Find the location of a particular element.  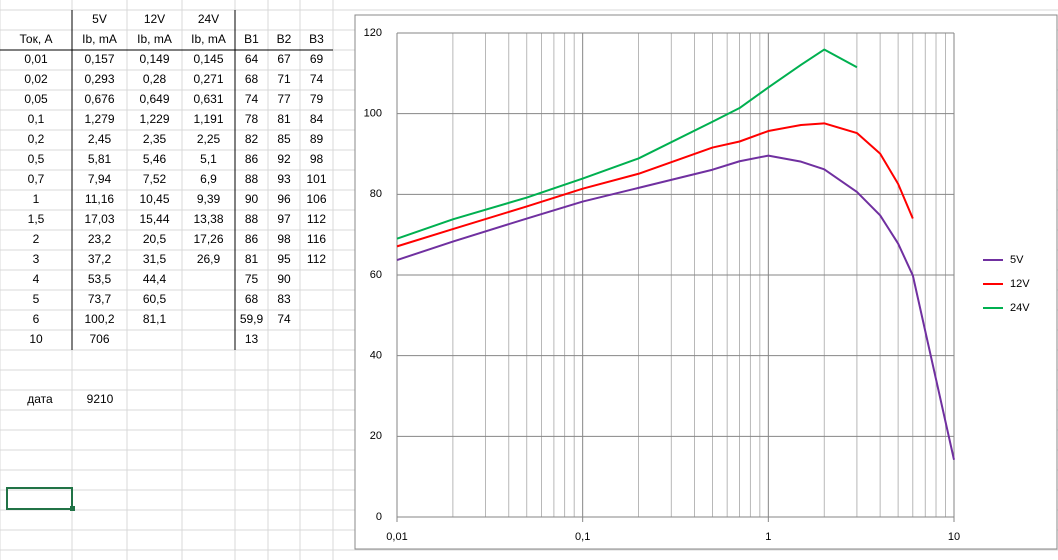

cell: 6,9 is located at coordinates (208, 179).